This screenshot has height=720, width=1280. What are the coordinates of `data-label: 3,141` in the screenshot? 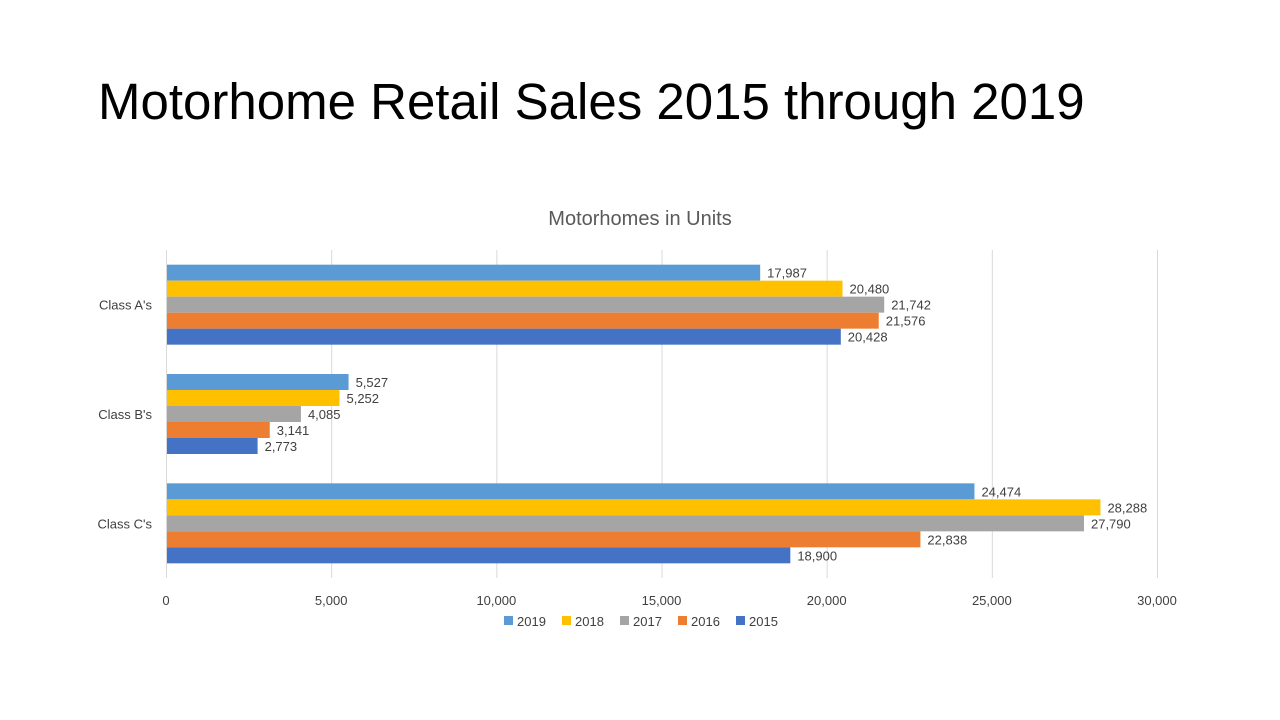 It's located at (293, 430).